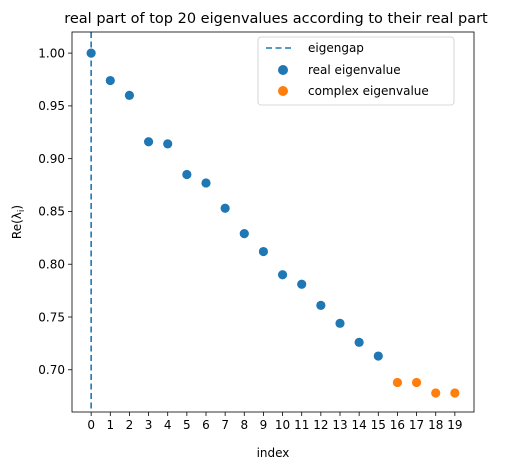 The width and height of the screenshot is (521, 468). I want to click on legend-real-eigenvalue-label: real eigenvalue, so click(354, 70).